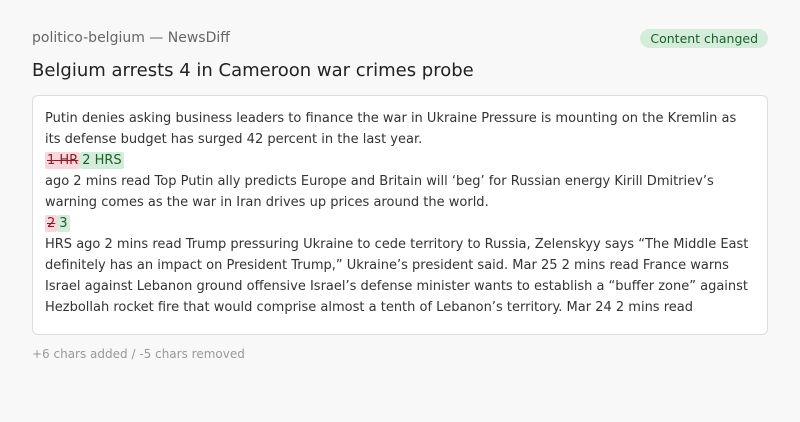 This screenshot has width=800, height=422. I want to click on diff-change: 1 HR 2 HRS, so click(400, 160).